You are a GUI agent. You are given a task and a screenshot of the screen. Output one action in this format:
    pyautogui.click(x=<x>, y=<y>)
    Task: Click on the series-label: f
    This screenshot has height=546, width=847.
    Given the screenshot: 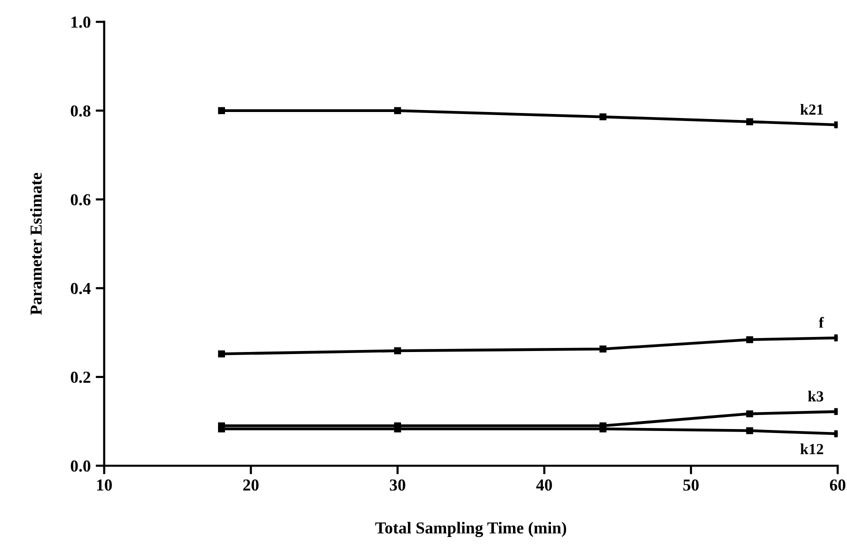 What is the action you would take?
    pyautogui.click(x=821, y=322)
    